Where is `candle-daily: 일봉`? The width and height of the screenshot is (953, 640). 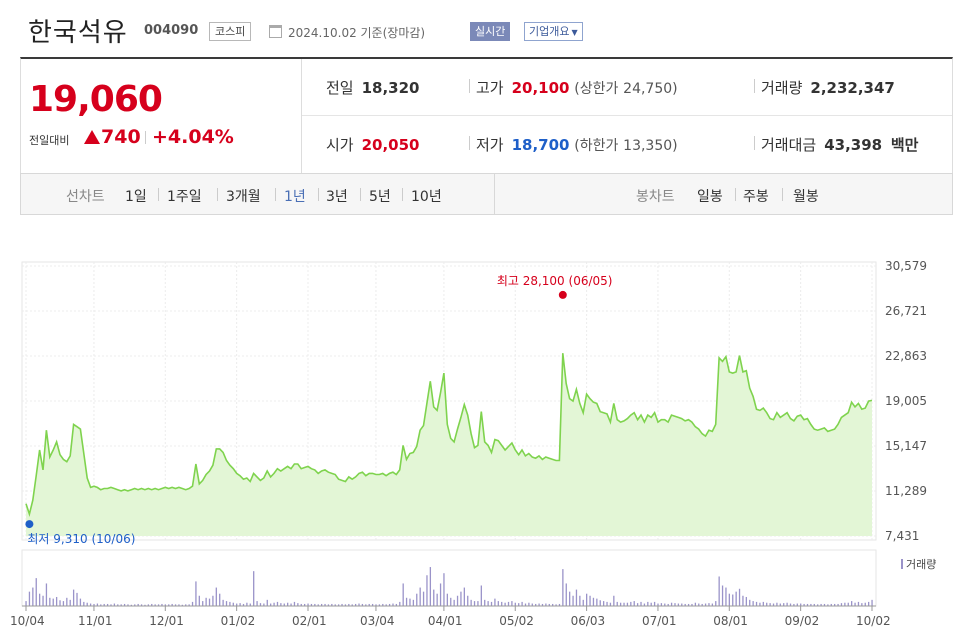
candle-daily: 일봉 is located at coordinates (710, 197).